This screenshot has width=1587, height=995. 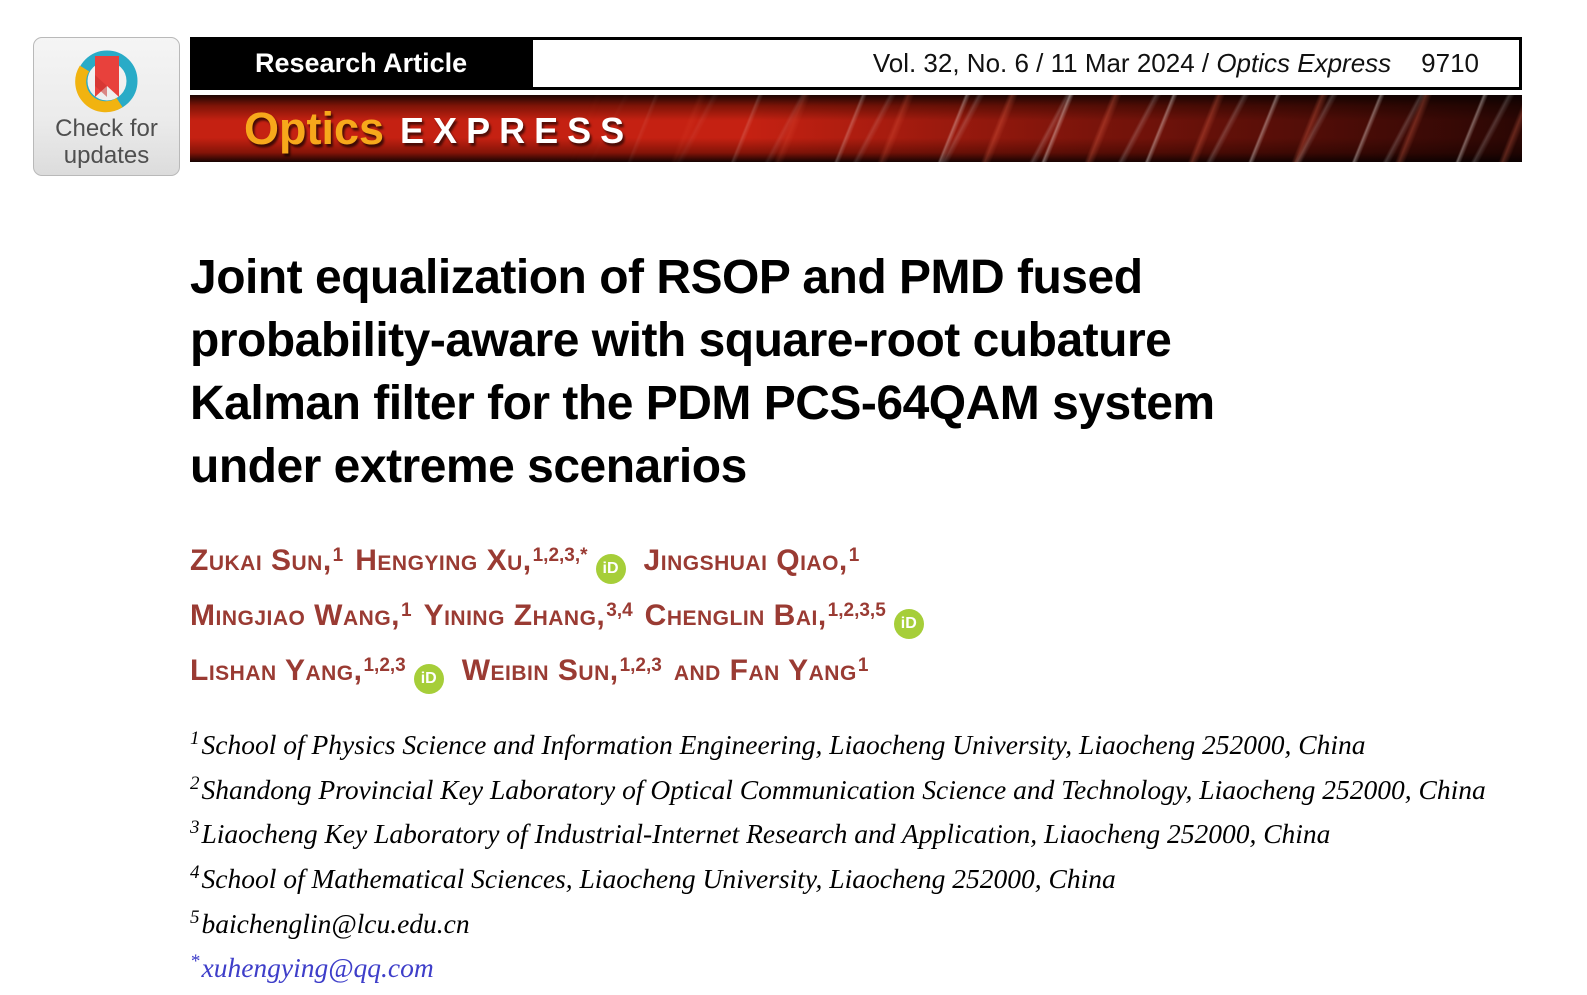 What do you see at coordinates (1450, 63) in the screenshot?
I see `page-number: 9710` at bounding box center [1450, 63].